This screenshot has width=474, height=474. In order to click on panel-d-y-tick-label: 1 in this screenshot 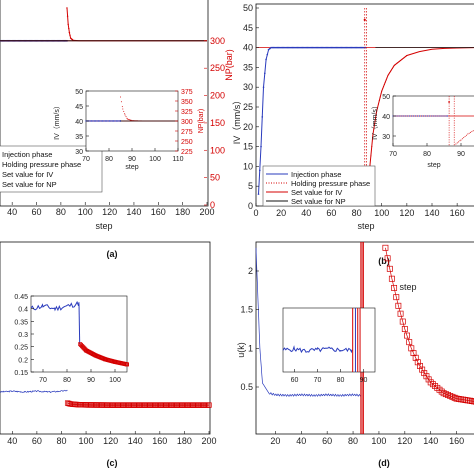, I will do `click(250, 348)`.